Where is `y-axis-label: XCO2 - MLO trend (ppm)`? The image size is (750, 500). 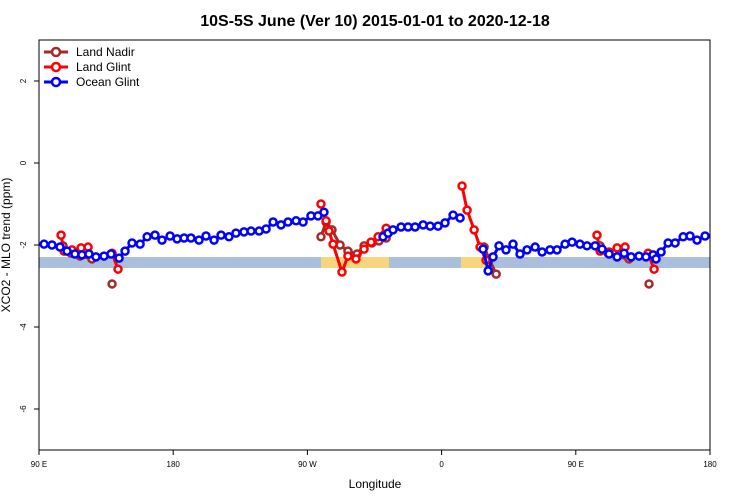 y-axis-label: XCO2 - MLO trend (ppm) is located at coordinates (6, 245).